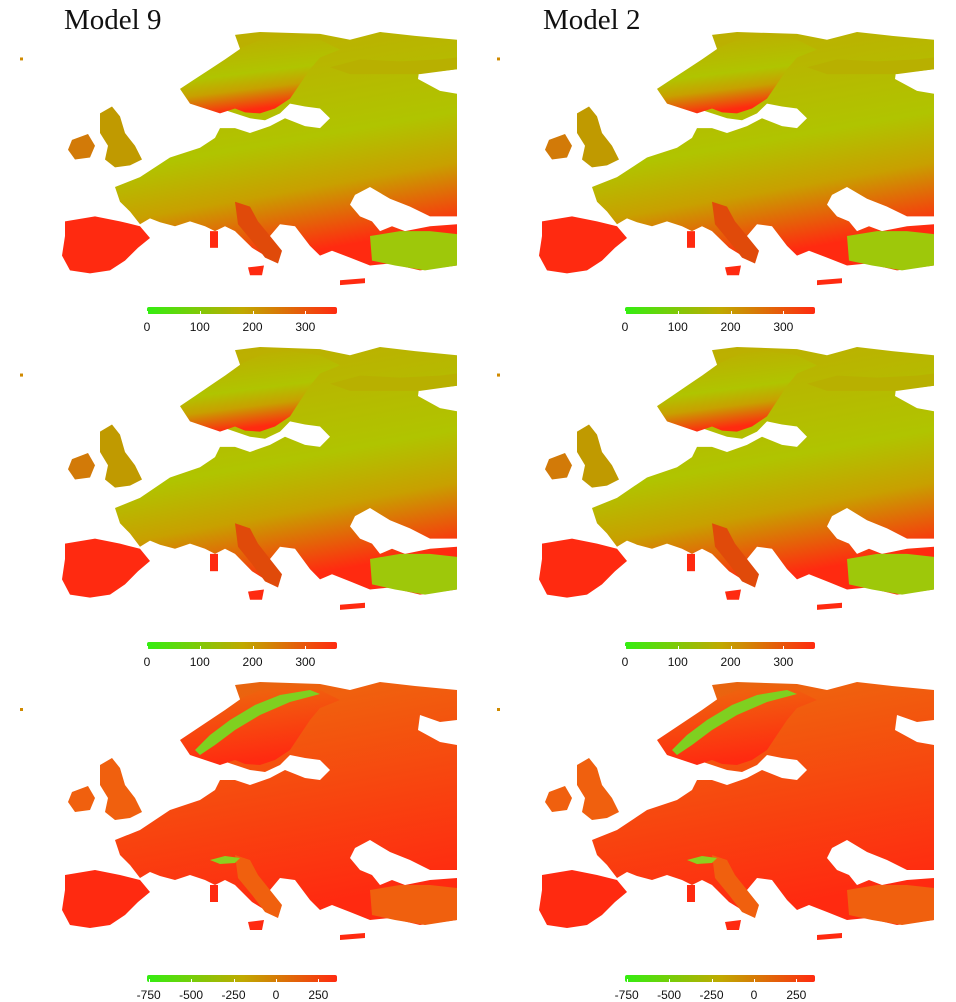 The image size is (956, 1002). Describe the element at coordinates (720, 310) in the screenshot. I see `colorbar-r1-c2` at that location.